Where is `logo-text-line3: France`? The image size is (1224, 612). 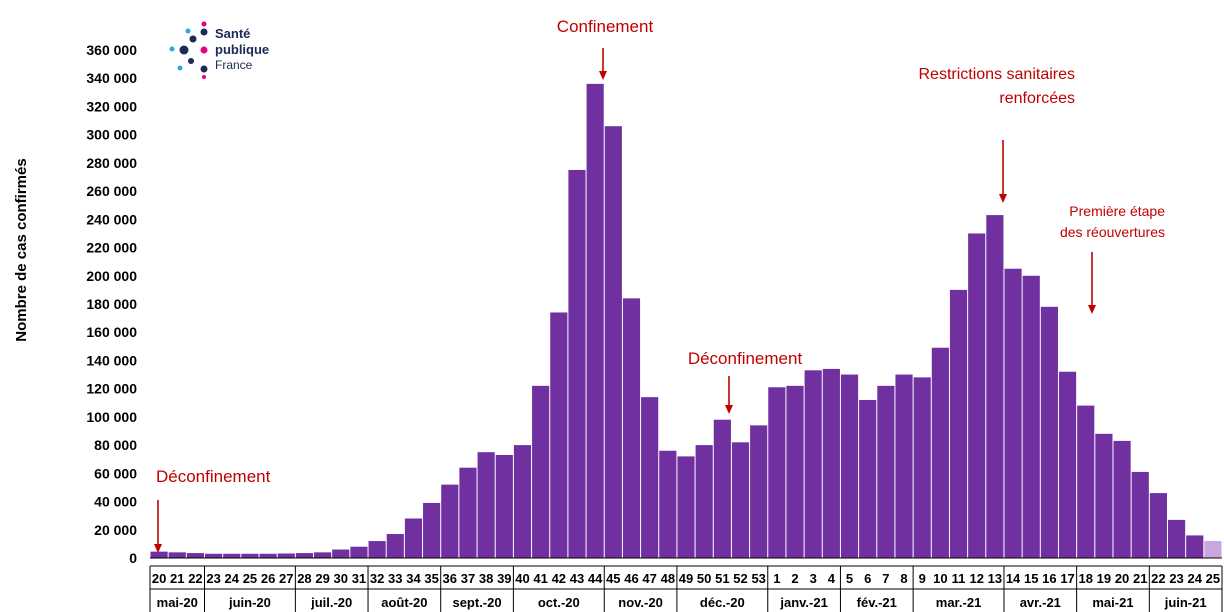 logo-text-line3: France is located at coordinates (234, 65).